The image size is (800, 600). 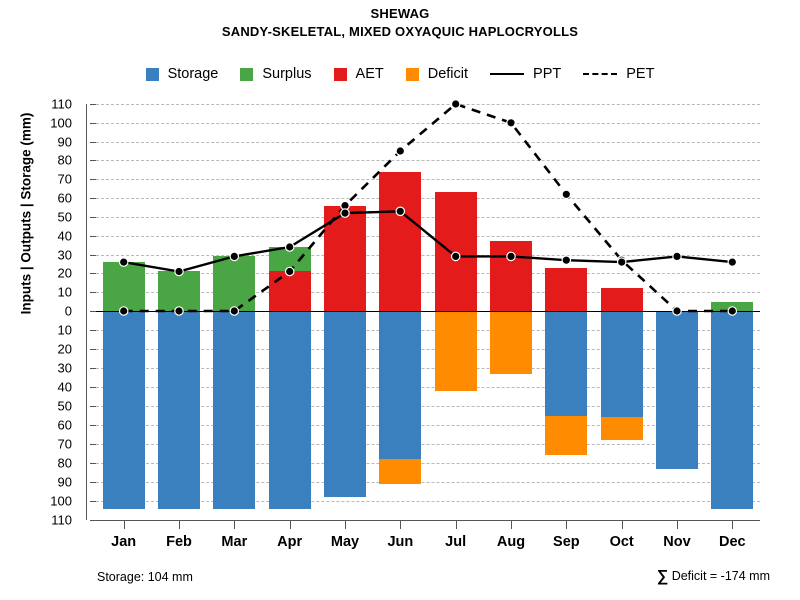 I want to click on sigma-symbol: ∑, so click(x=662, y=576).